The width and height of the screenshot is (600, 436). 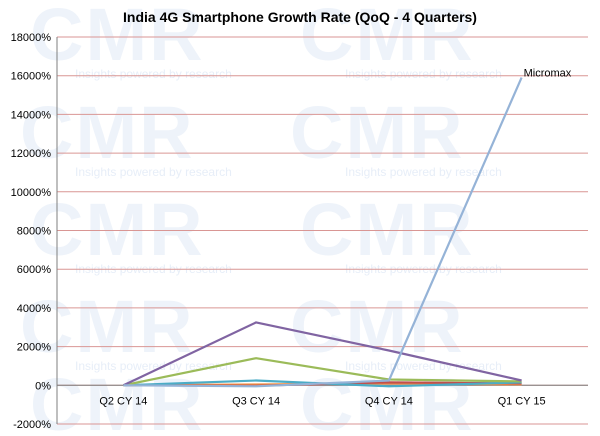 What do you see at coordinates (31, 154) in the screenshot?
I see `y-tick-label: 12000%` at bounding box center [31, 154].